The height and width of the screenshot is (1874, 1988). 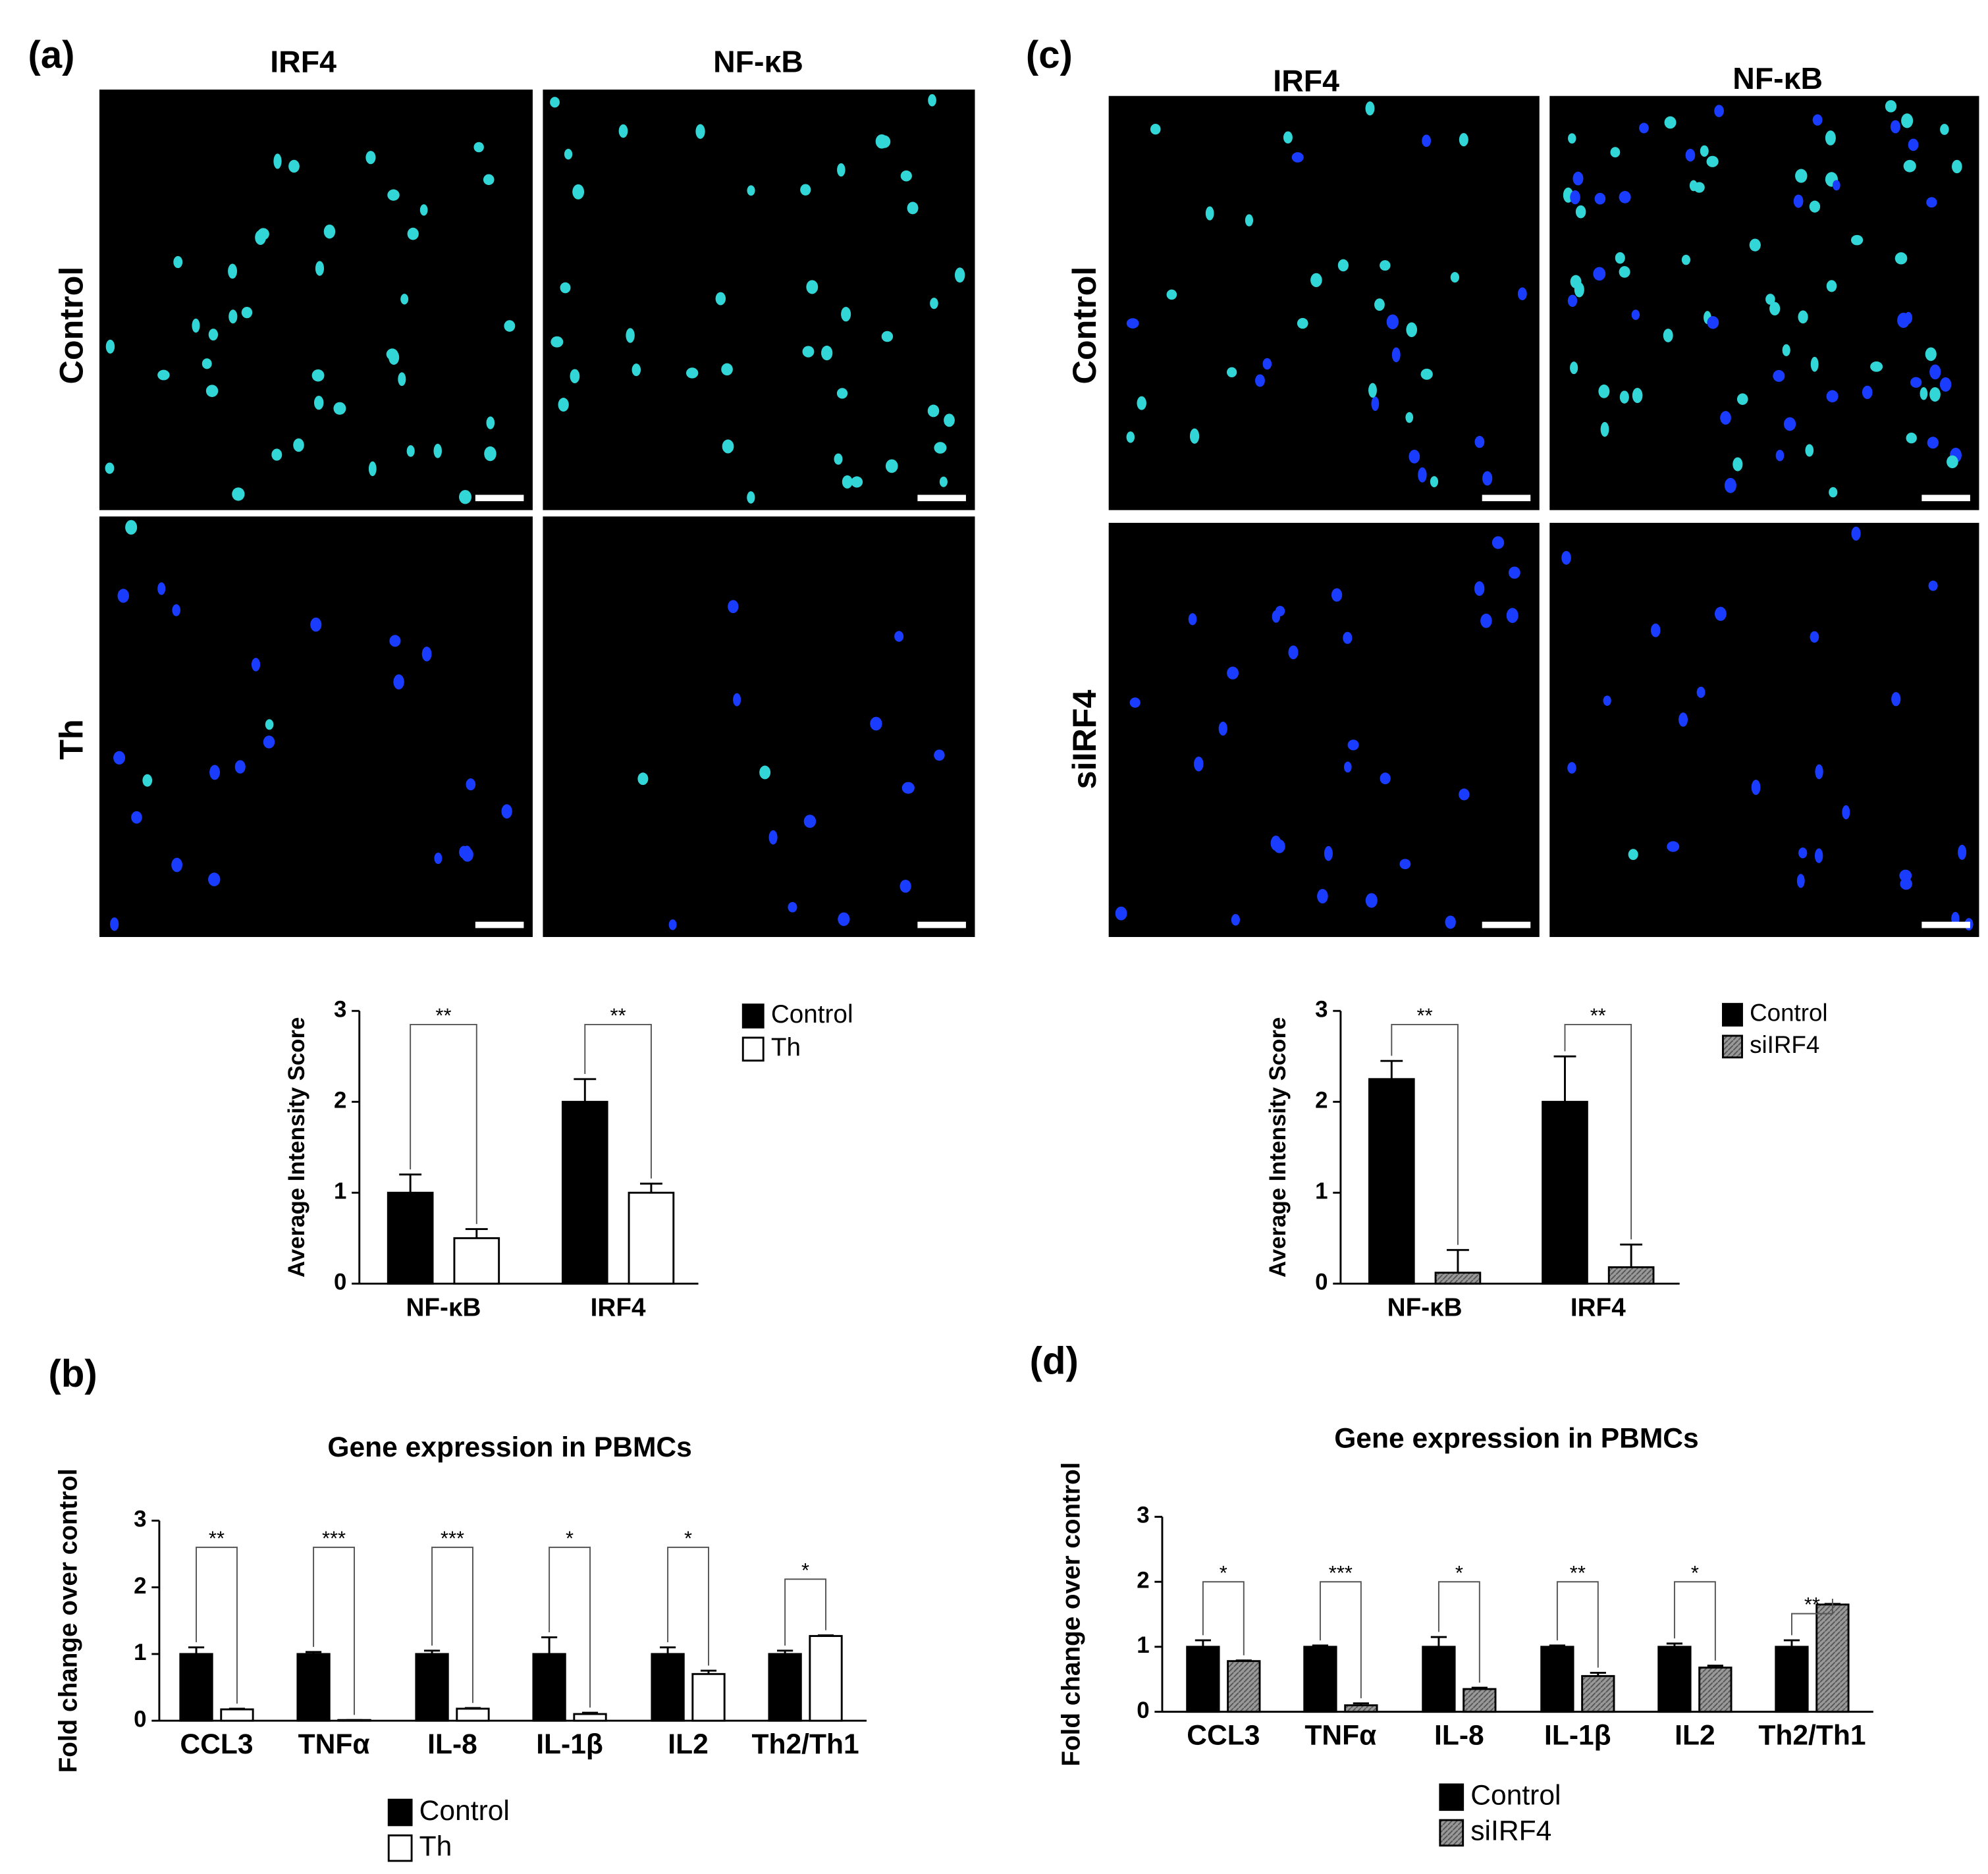 I want to click on panel-label: (a), so click(x=51, y=55).